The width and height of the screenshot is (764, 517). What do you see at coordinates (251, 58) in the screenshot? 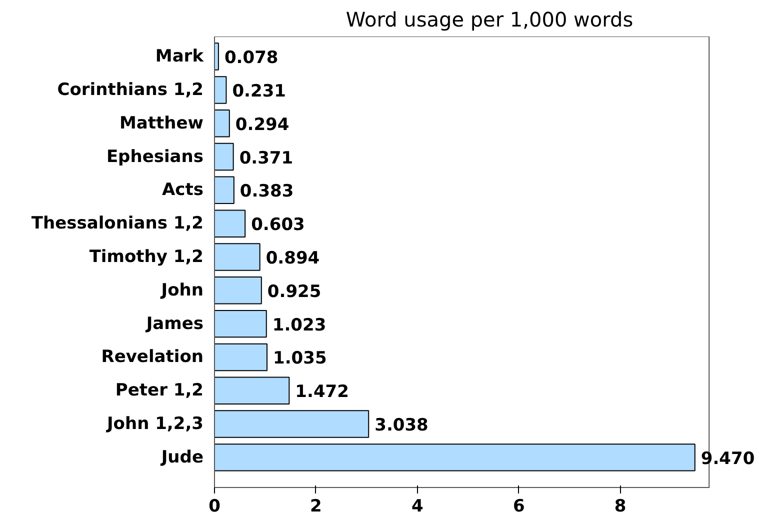
I see `data-label: 0.078` at bounding box center [251, 58].